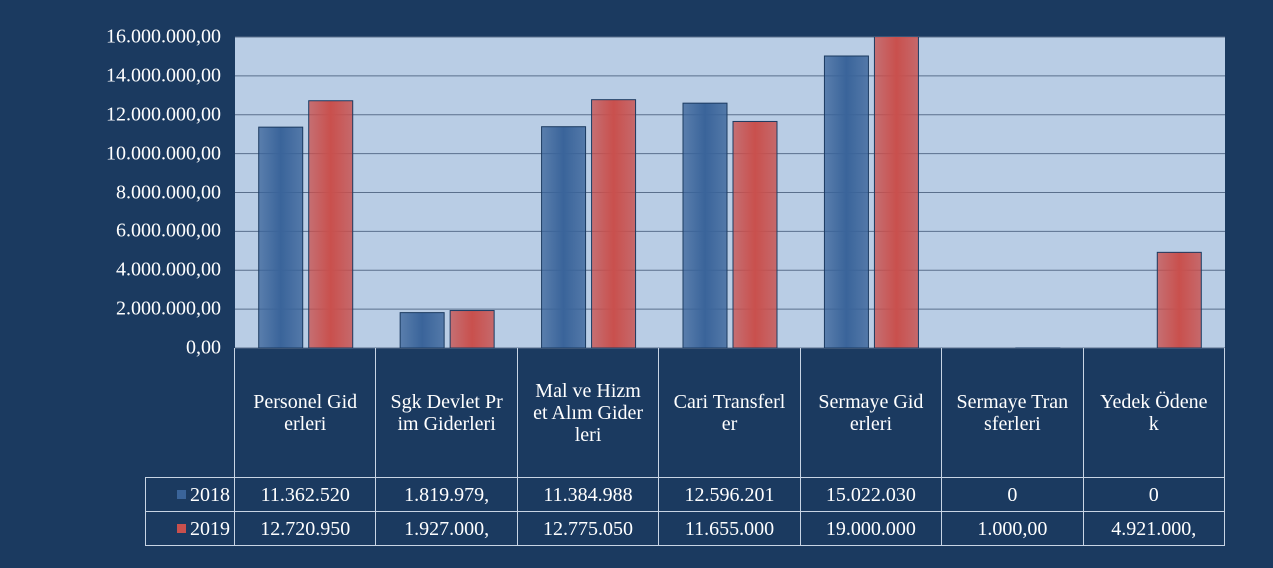 This screenshot has height=568, width=1273. What do you see at coordinates (588, 413) in the screenshot?
I see `category-label: Mal ve Hizmet Alım Giderleri` at bounding box center [588, 413].